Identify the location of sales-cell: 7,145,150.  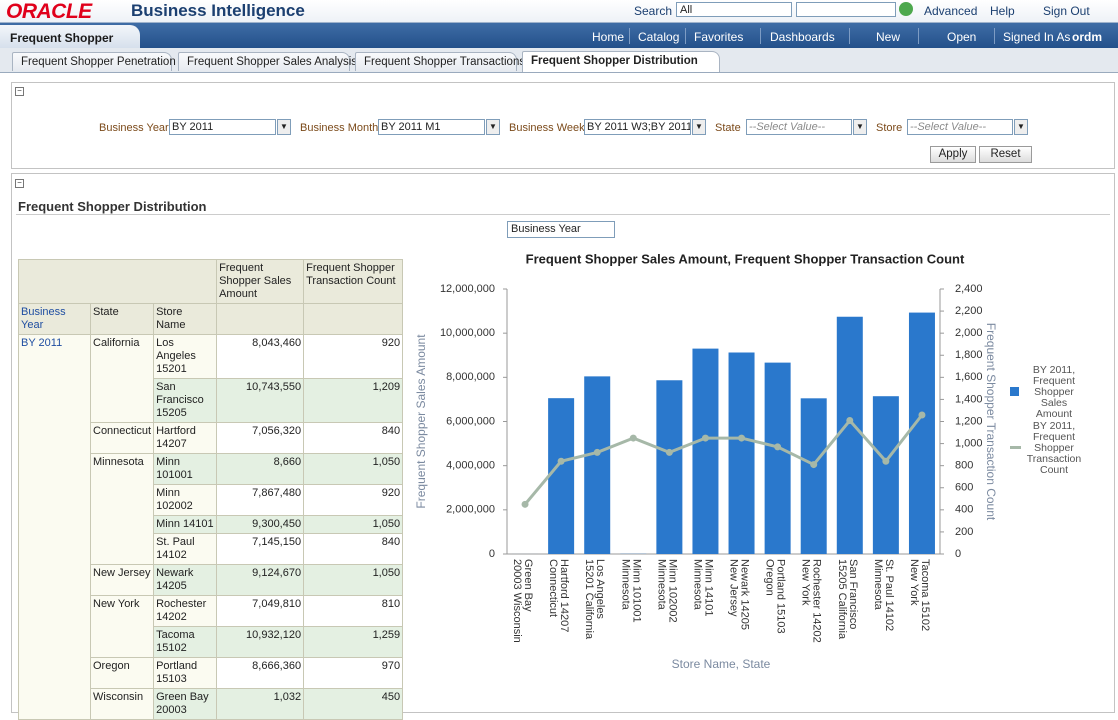
(260, 549).